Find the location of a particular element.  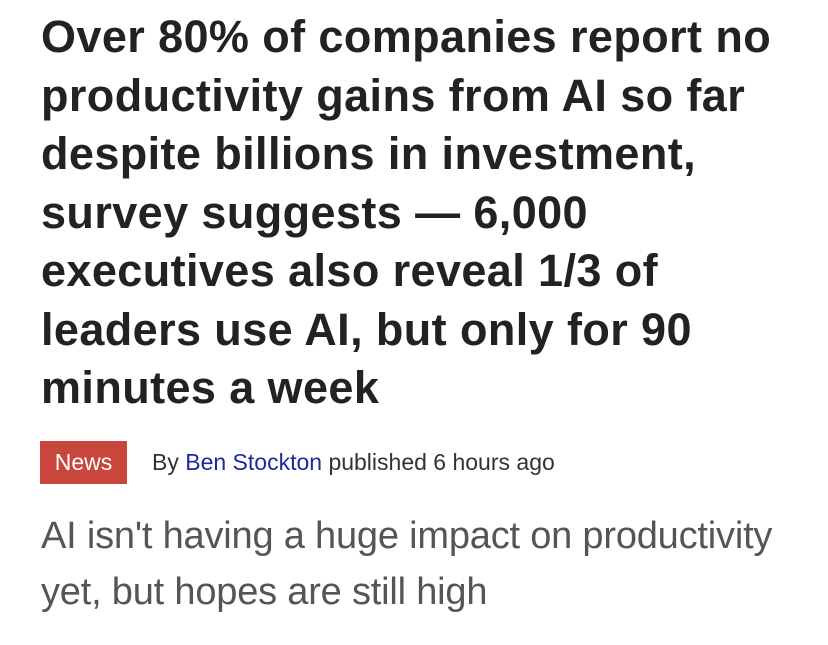

published-label: published is located at coordinates (377, 462).